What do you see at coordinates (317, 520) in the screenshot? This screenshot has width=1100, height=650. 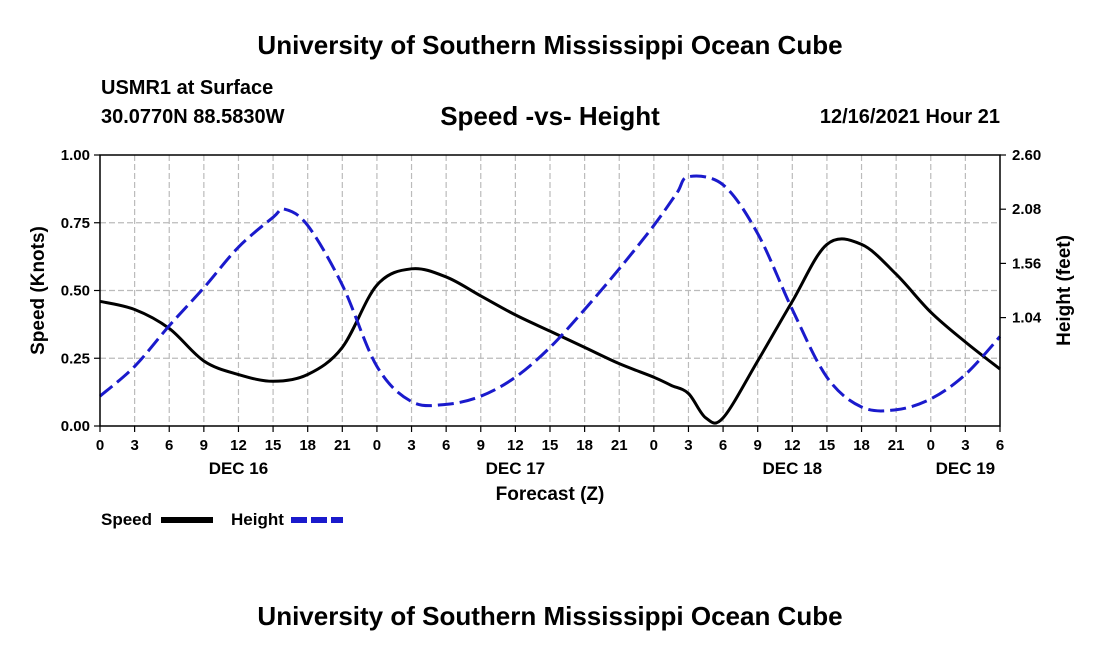 I see `legend-height-line` at bounding box center [317, 520].